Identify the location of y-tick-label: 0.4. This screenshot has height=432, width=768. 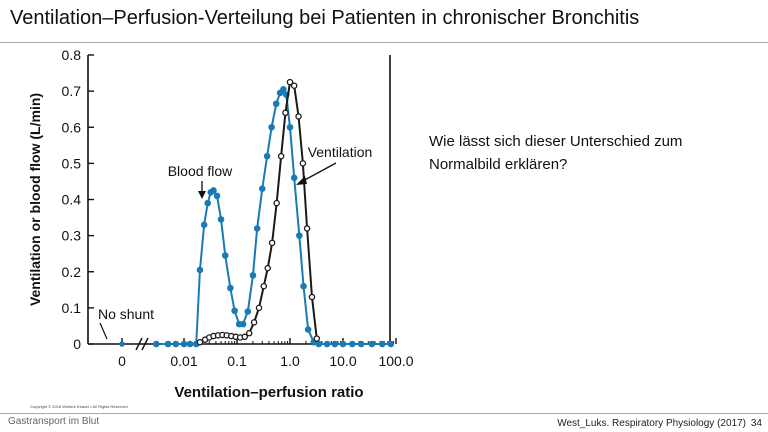
(72, 200).